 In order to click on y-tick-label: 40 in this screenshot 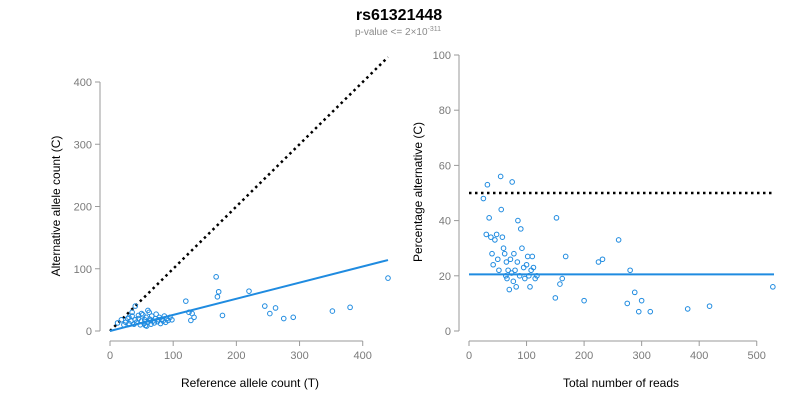, I will do `click(445, 222)`.